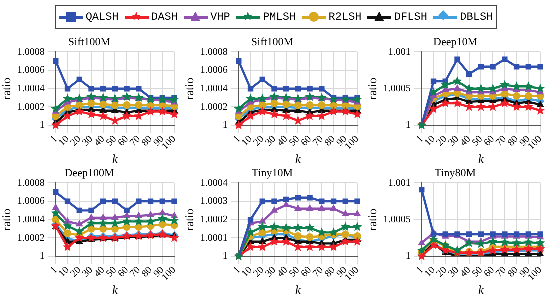 The image size is (550, 298). Describe the element at coordinates (456, 42) in the screenshot. I see `chart-title: Deep10M` at that location.